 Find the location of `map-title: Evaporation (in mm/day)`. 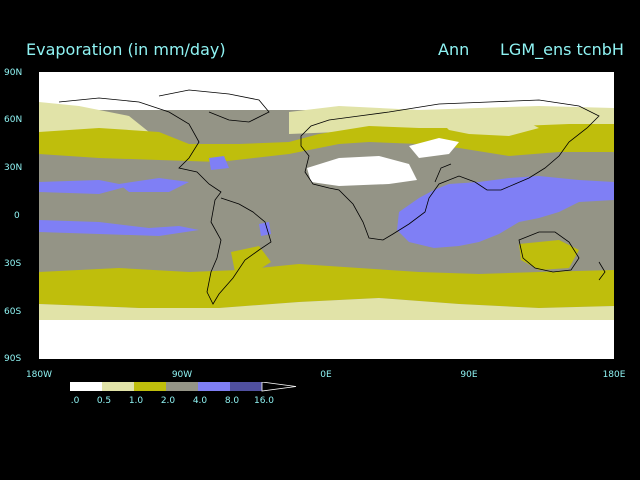

map-title: Evaporation (in mm/day) is located at coordinates (126, 49).